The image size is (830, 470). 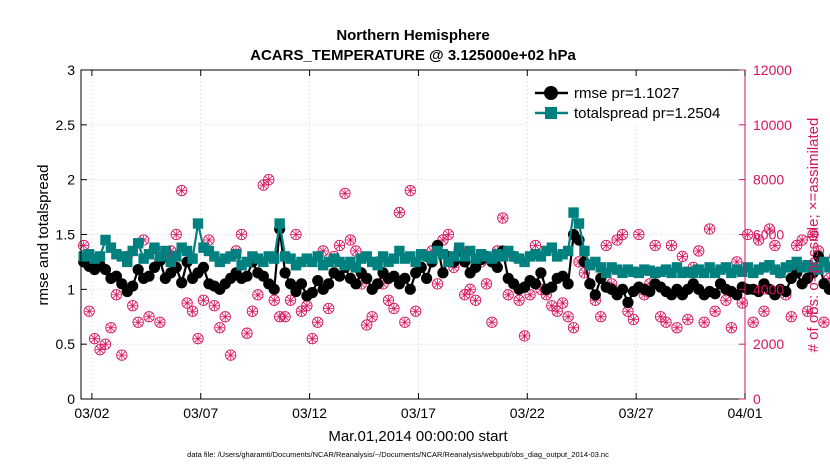 What do you see at coordinates (418, 413) in the screenshot?
I see `x-tick-label: 03/17` at bounding box center [418, 413].